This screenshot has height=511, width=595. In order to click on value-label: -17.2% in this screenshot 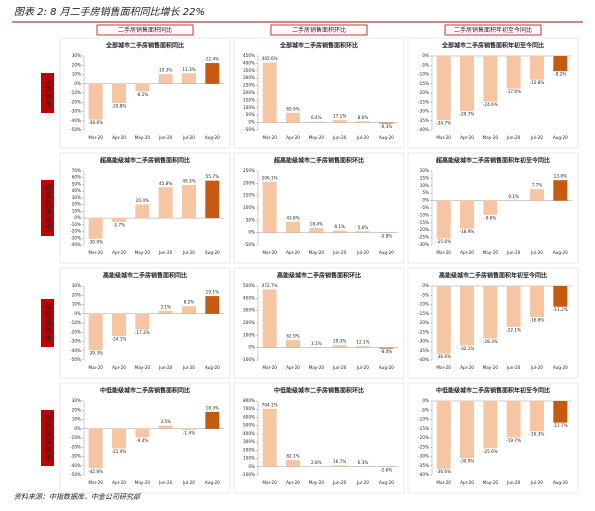, I will do `click(142, 332)`.